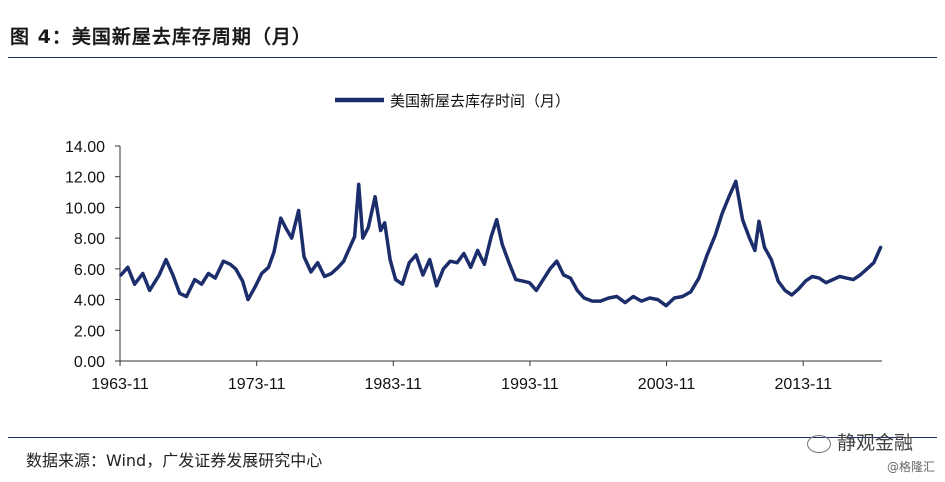 The image size is (945, 482). What do you see at coordinates (89, 301) in the screenshot?
I see `y-tick-label: 4.00` at bounding box center [89, 301].